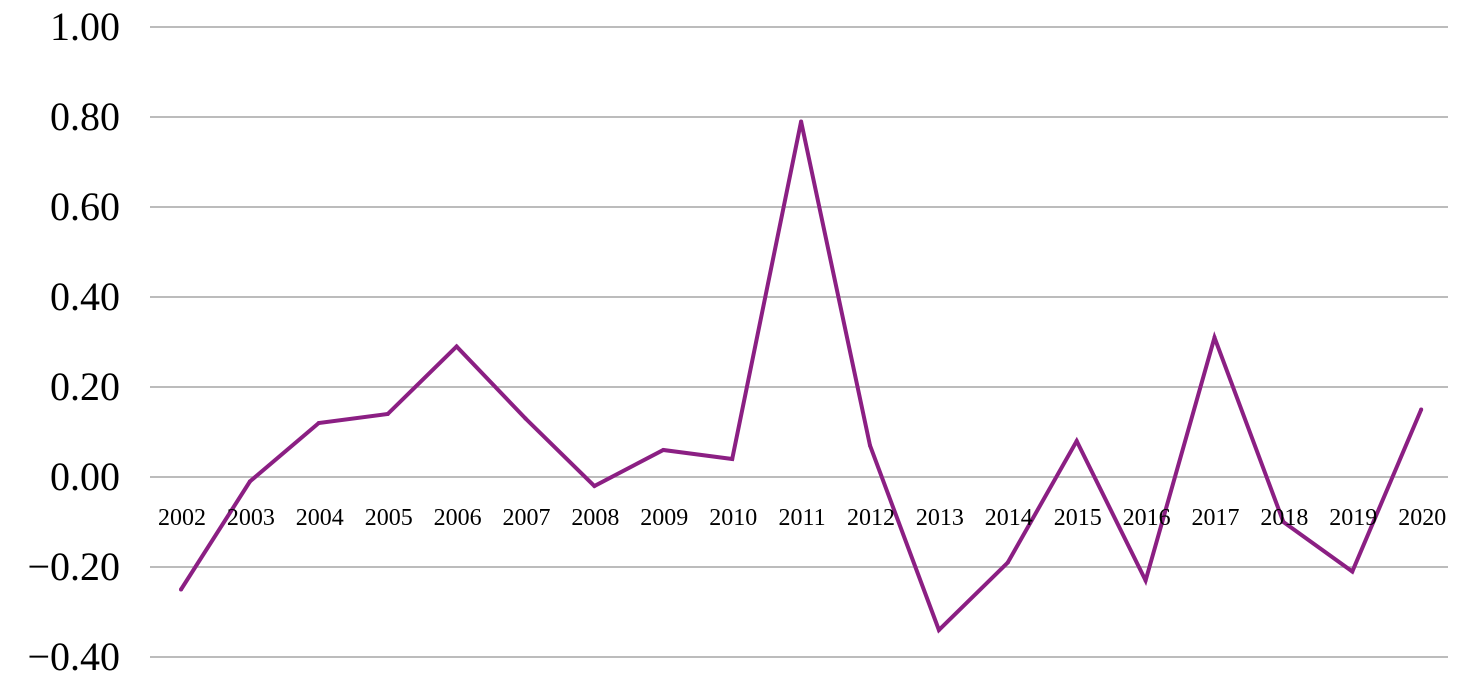 This screenshot has width=1475, height=676. I want to click on y-tick-label: 0.80, so click(85, 116).